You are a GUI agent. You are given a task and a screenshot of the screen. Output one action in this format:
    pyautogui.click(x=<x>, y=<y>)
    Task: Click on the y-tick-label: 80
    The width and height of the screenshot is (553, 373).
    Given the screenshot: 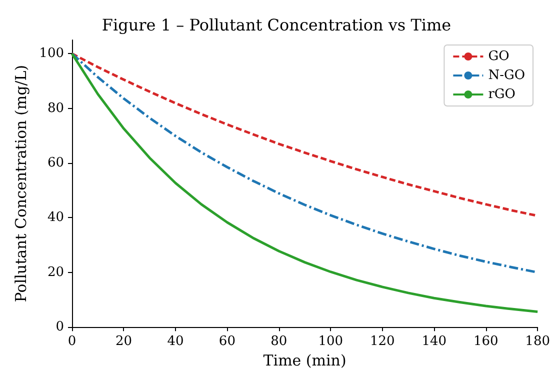 What is the action you would take?
    pyautogui.click(x=55, y=108)
    